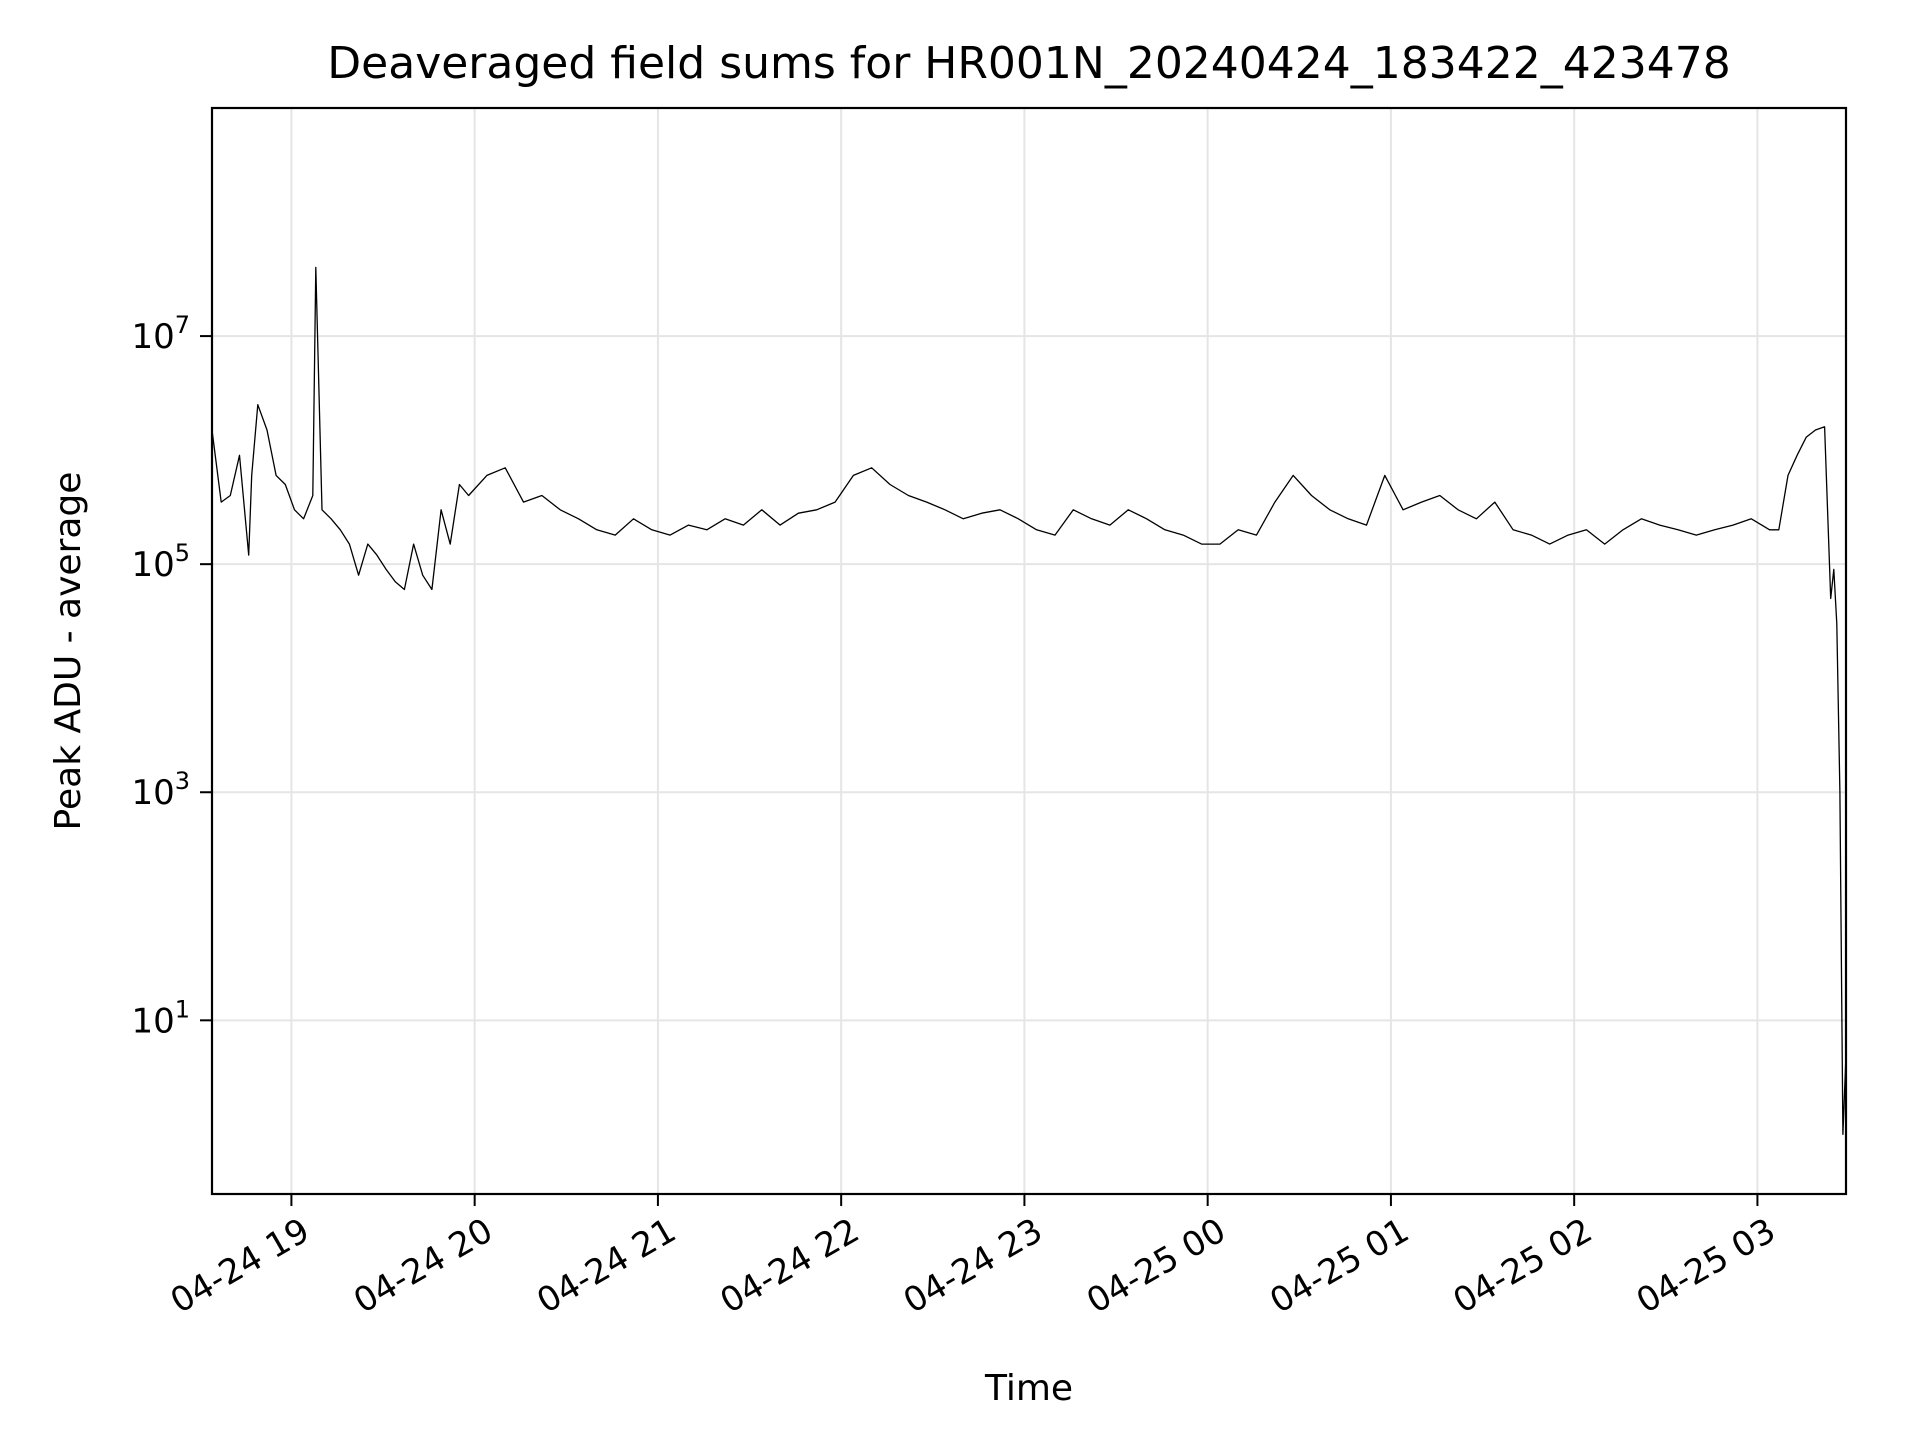 The height and width of the screenshot is (1440, 1920). I want to click on y-tick-label: 10⁷, so click(160, 334).